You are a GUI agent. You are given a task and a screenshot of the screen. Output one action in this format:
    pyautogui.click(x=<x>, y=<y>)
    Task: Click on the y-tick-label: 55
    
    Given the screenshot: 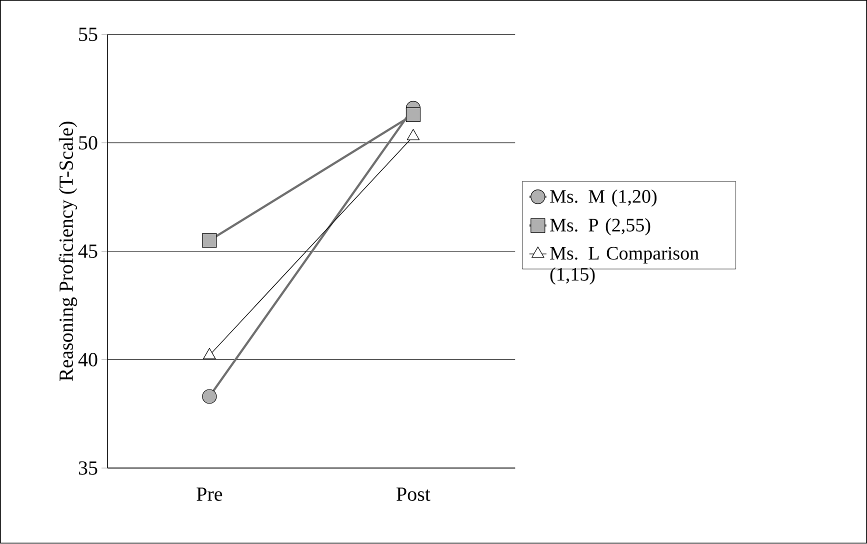 What is the action you would take?
    pyautogui.click(x=88, y=35)
    